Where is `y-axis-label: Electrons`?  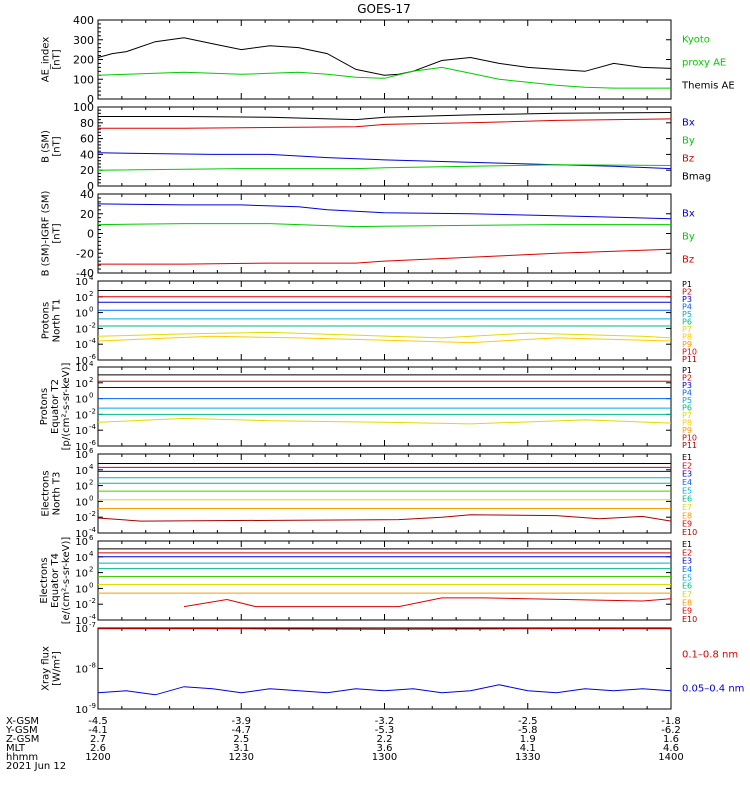 y-axis-label: Electrons is located at coordinates (44, 580).